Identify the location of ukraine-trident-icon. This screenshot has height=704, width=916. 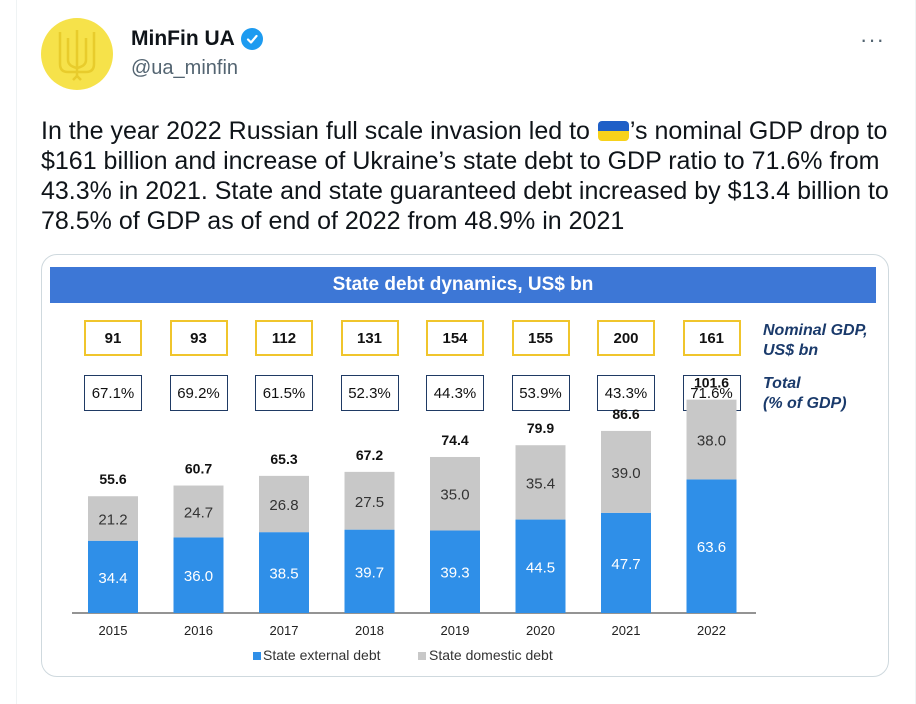
(77, 55).